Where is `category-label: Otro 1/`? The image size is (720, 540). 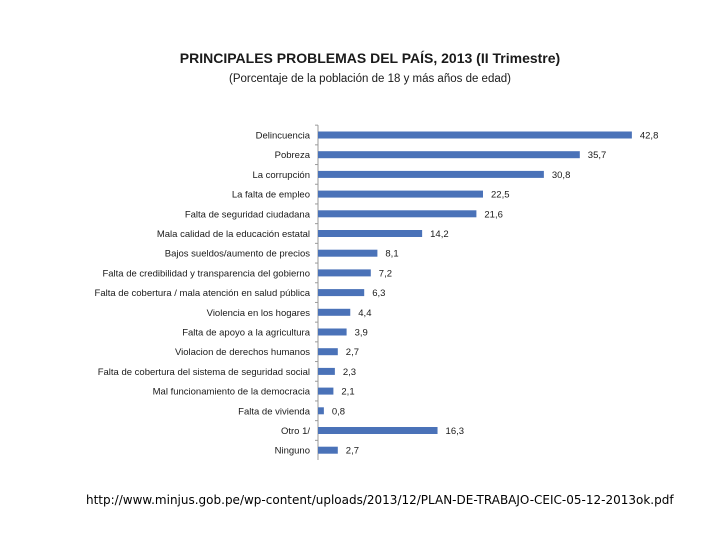 category-label: Otro 1/ is located at coordinates (295, 431).